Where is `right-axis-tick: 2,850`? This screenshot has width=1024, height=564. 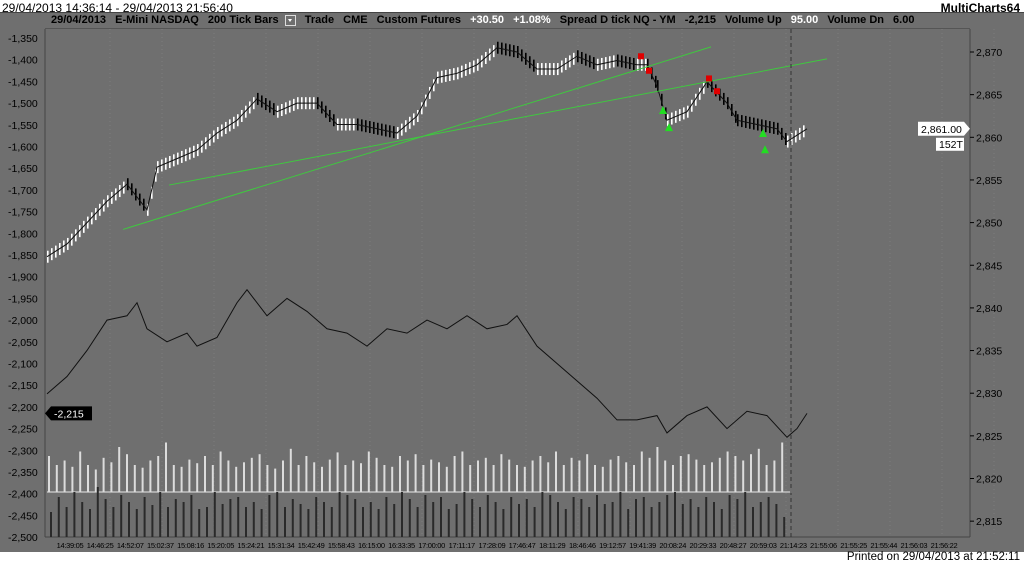
right-axis-tick: 2,850 is located at coordinates (989, 224).